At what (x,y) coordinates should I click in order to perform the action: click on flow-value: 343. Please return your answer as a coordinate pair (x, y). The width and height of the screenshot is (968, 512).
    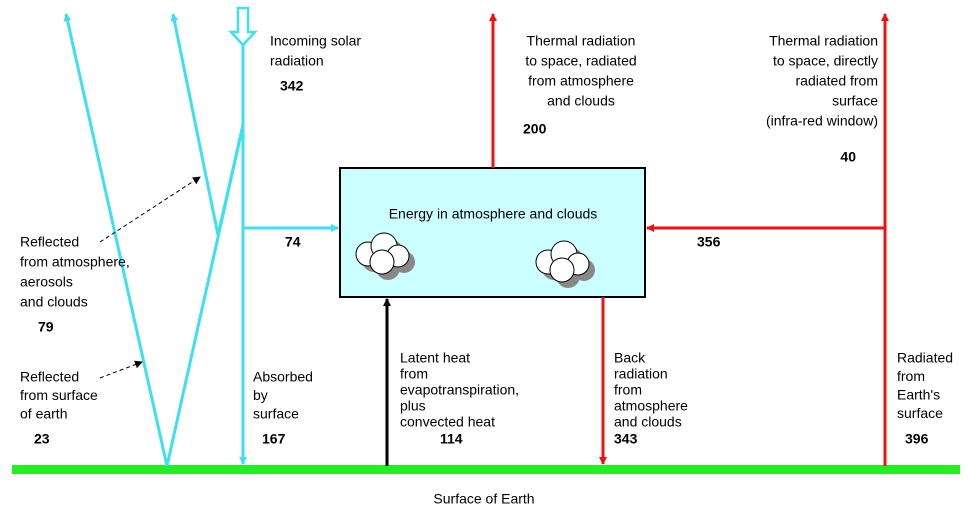
    Looking at the image, I should click on (626, 439).